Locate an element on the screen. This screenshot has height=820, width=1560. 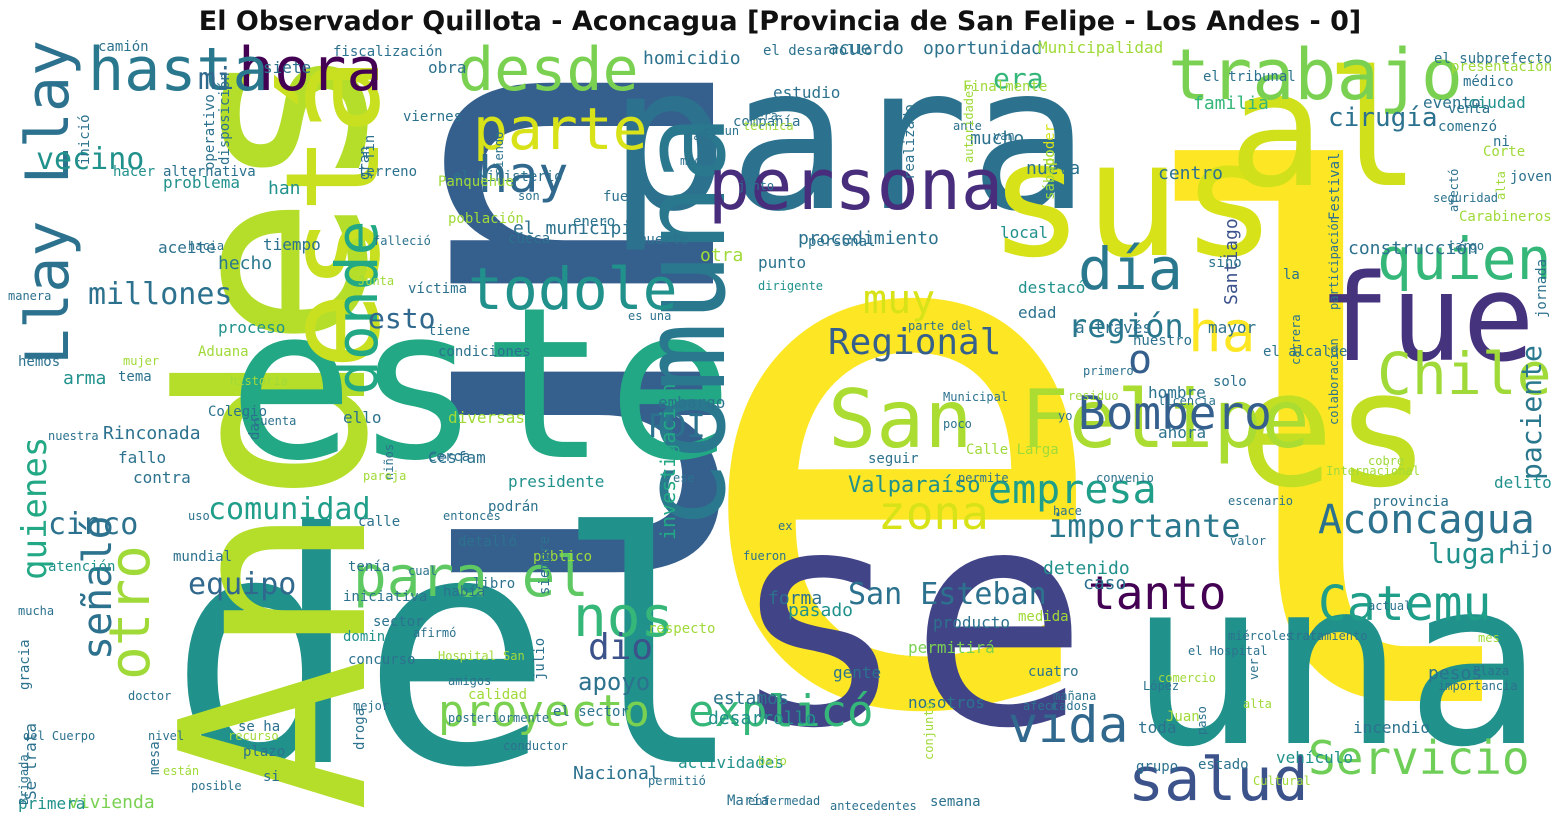
word-aconcagua: Aconcagua is located at coordinates (1426, 520).